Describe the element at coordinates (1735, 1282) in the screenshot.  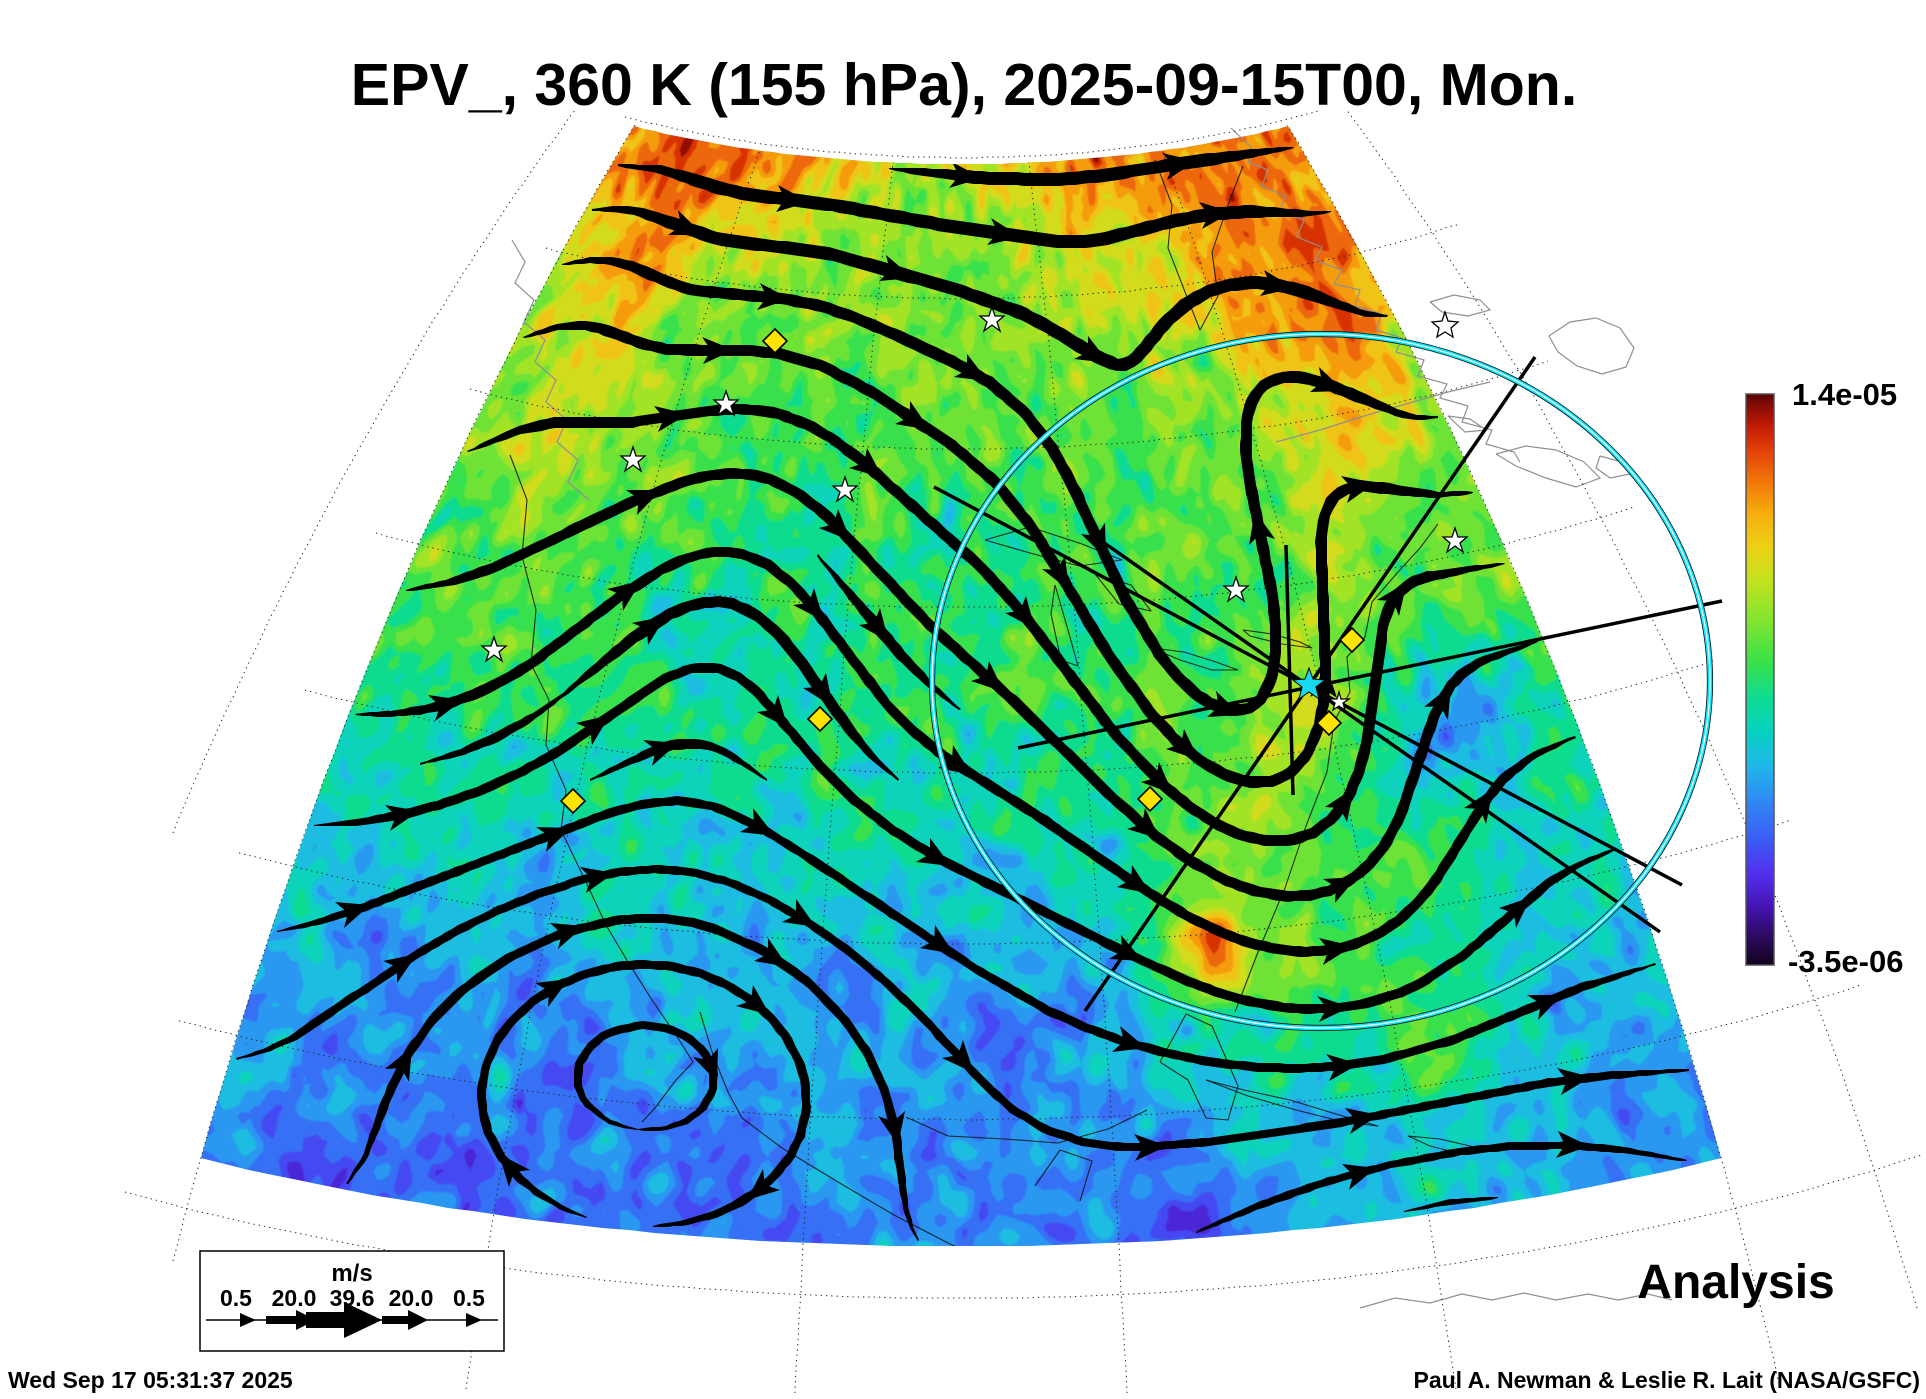
I see `svg-text: Analysis` at that location.